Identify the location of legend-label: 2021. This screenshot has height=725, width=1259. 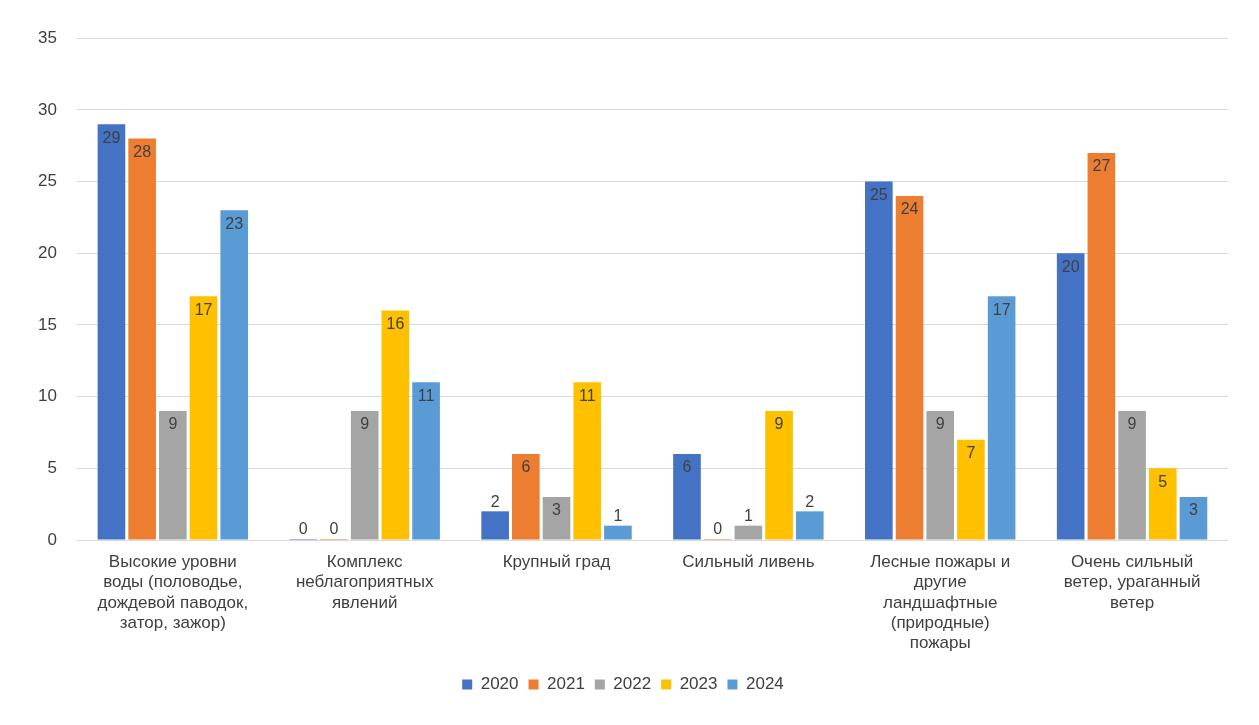
(566, 684).